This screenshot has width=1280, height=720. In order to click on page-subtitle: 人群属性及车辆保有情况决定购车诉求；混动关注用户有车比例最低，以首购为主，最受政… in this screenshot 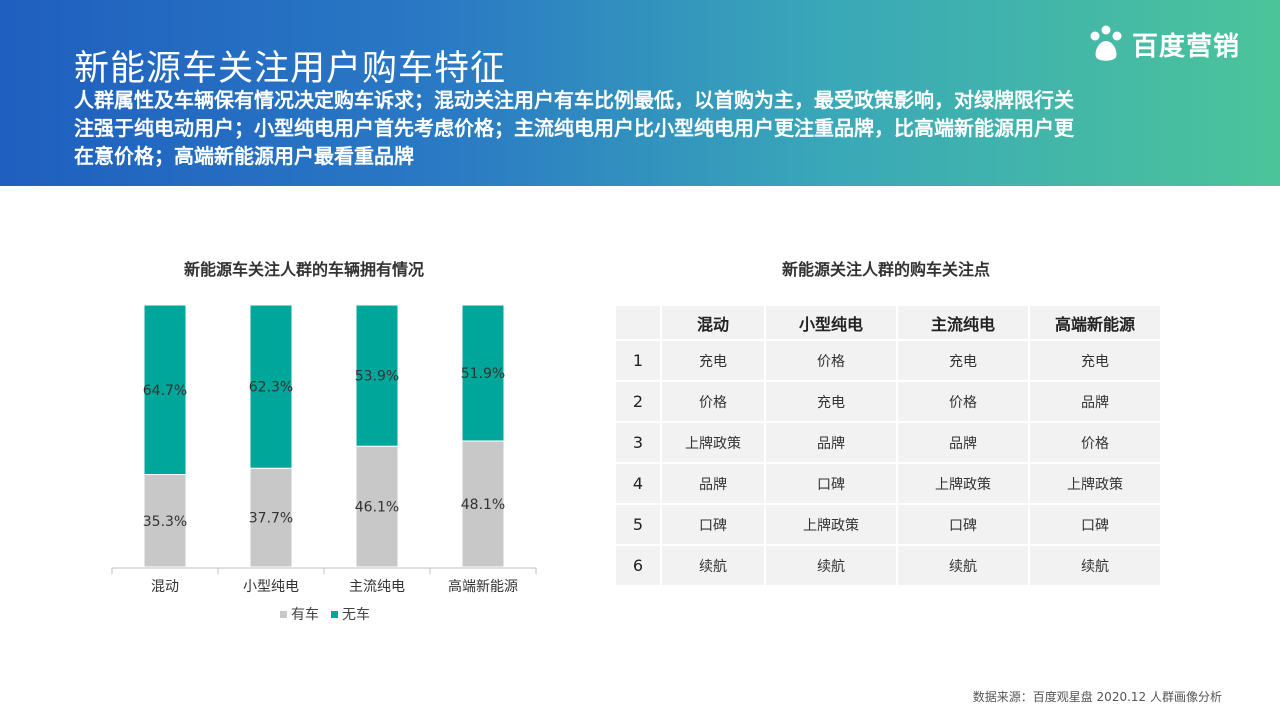, I will do `click(574, 128)`.